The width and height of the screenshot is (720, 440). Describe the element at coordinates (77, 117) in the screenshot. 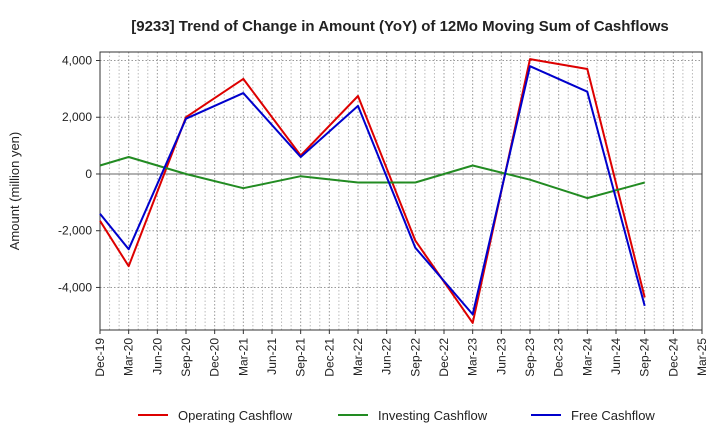

I see `y-tick-label: 2,000` at that location.